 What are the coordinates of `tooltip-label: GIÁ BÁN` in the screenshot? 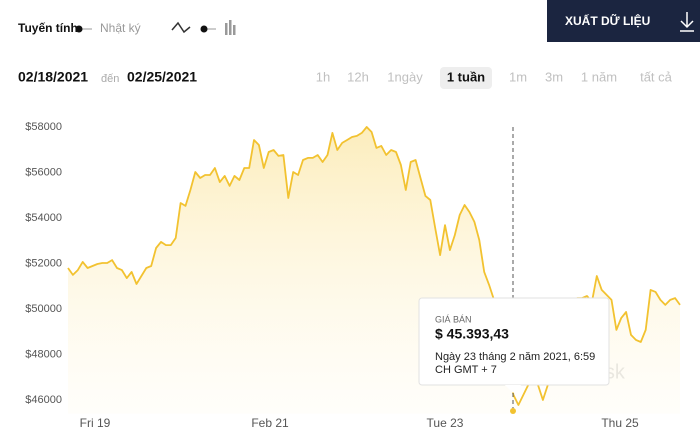 It's located at (453, 319).